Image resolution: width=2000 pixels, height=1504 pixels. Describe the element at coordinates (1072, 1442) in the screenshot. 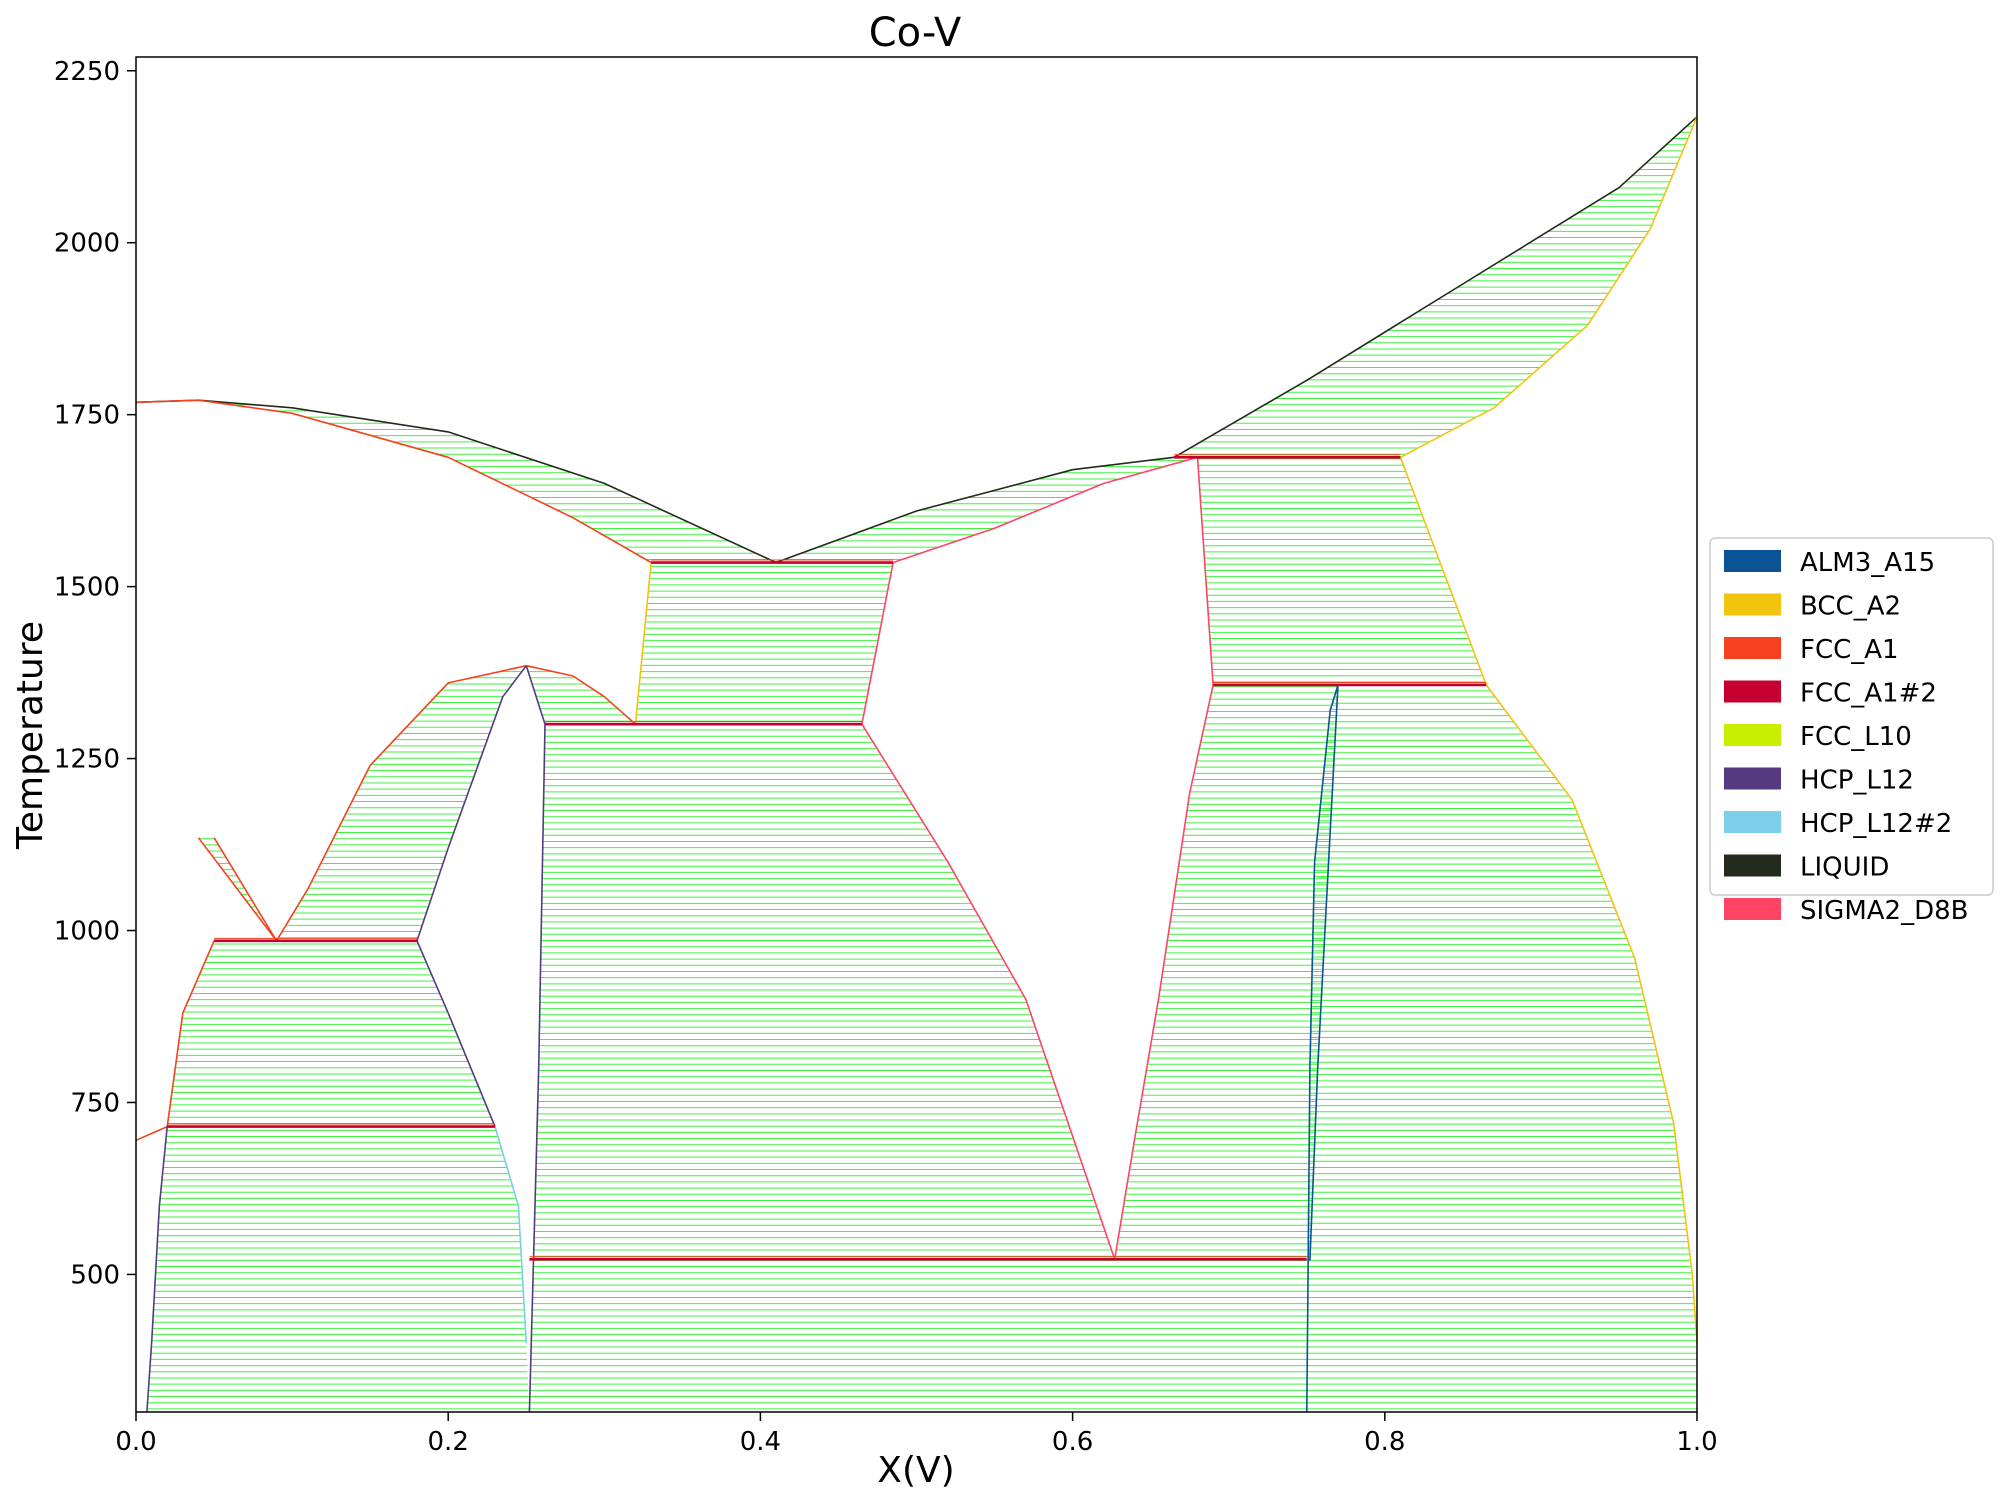

I see `x-tick-label: 0.6` at that location.